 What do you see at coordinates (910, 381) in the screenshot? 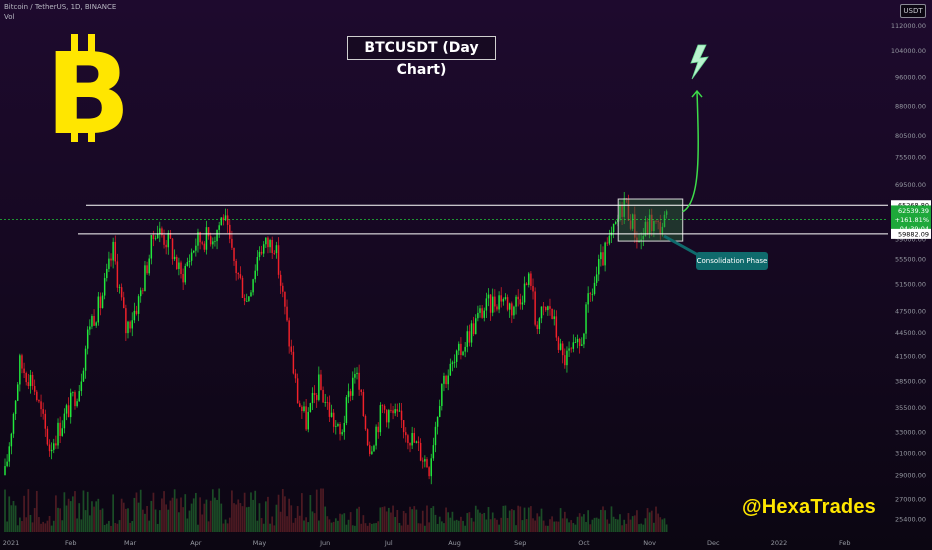
I see `y-tick-label: 38500.00` at bounding box center [910, 381].